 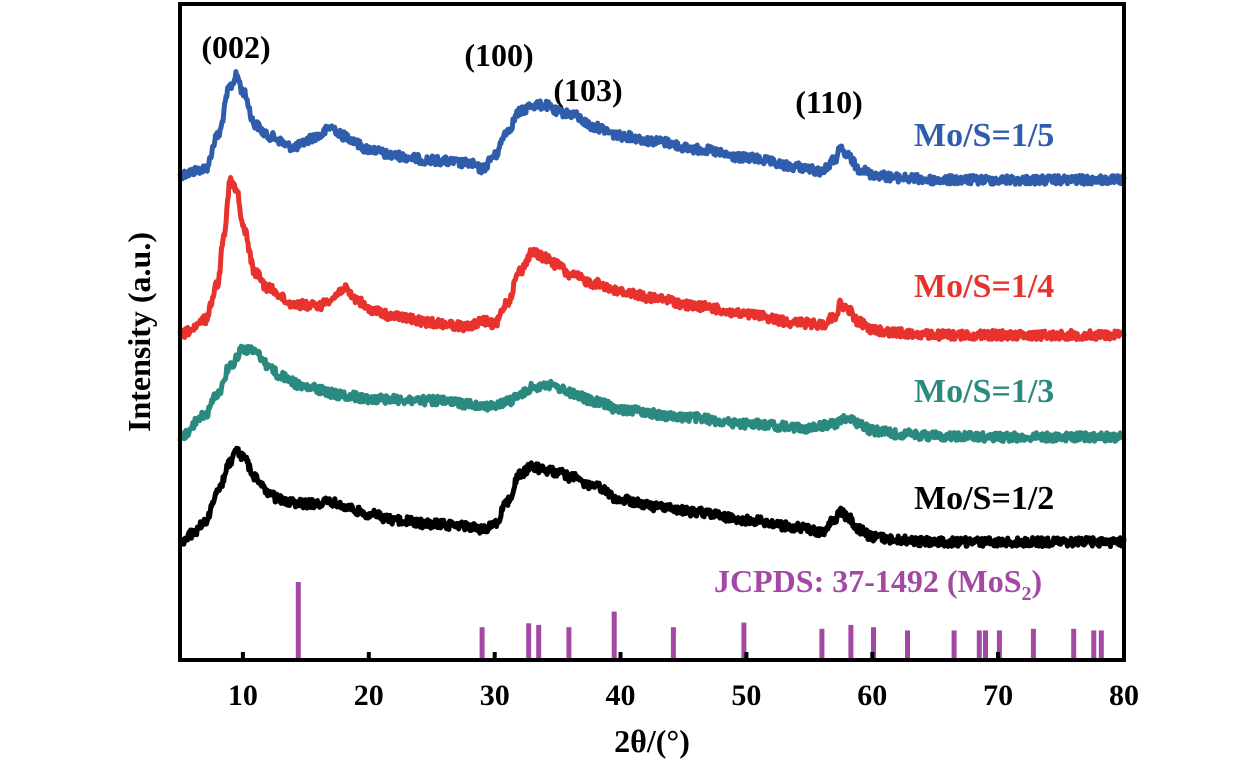 I want to click on x-tick-label: 50, so click(x=746, y=695).